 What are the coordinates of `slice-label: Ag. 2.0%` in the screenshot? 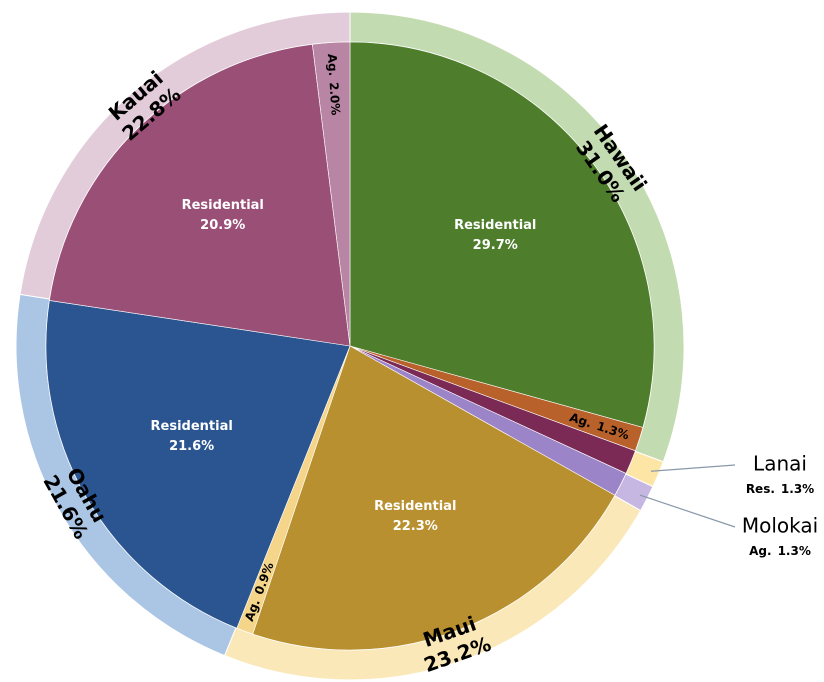 It's located at (334, 84).